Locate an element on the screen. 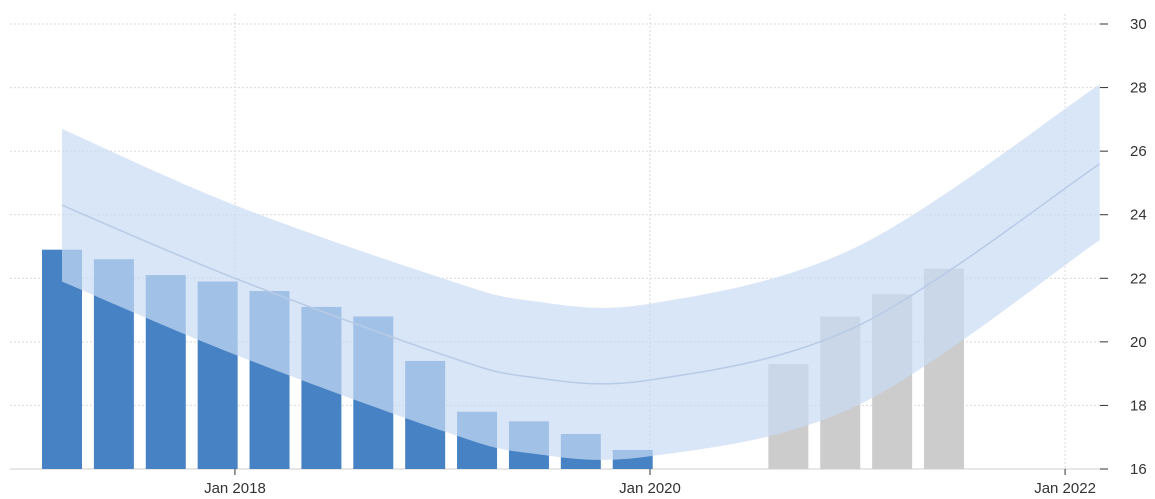  y-tick-label: 22 is located at coordinates (1138, 278).